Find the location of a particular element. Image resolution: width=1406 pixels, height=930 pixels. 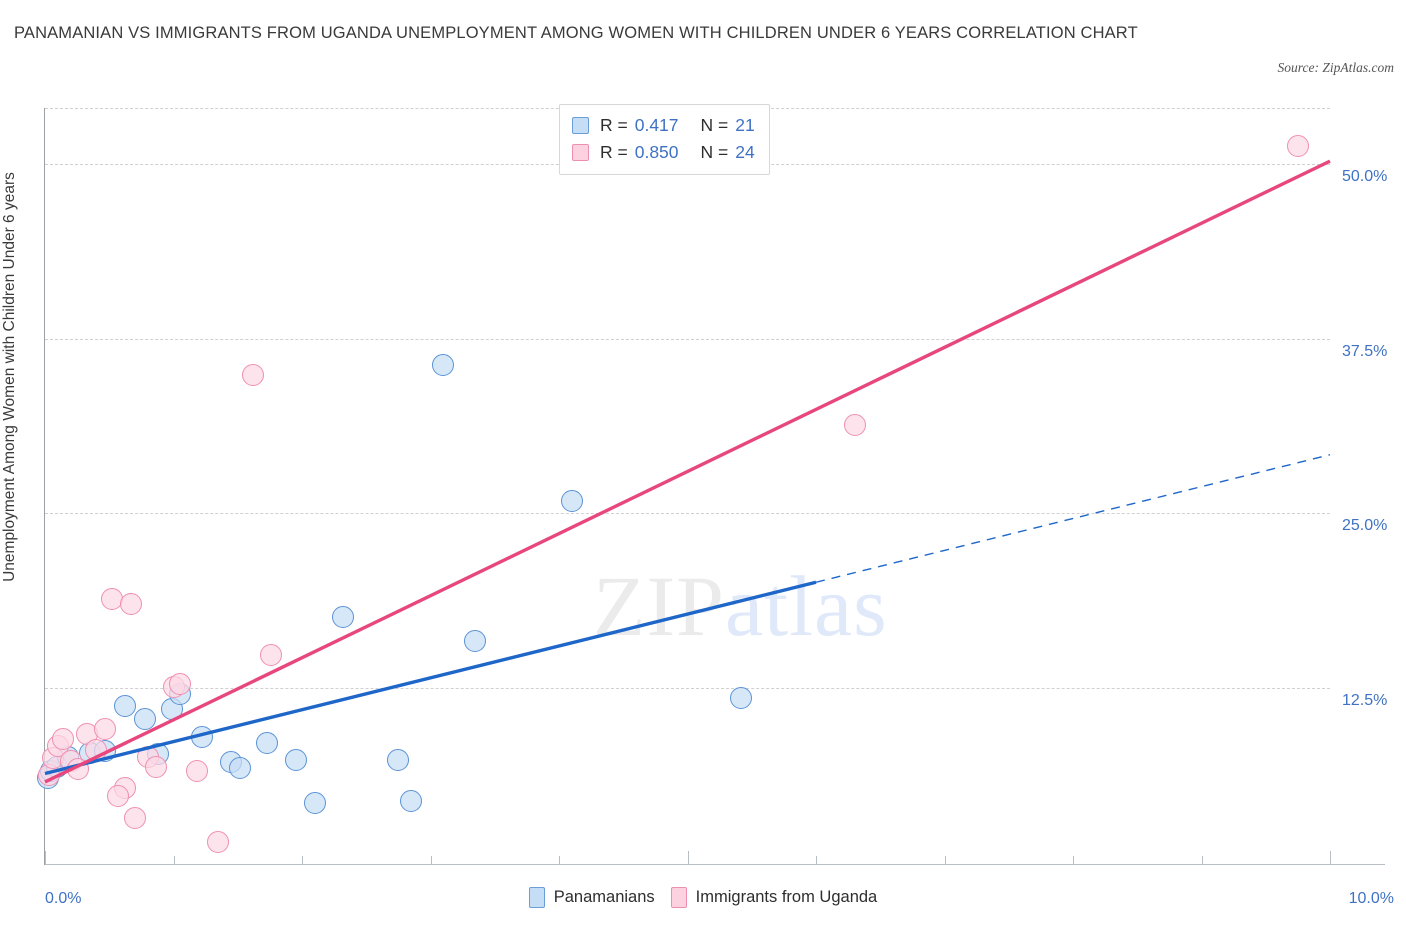

series-legend: Panamanians Immigrants from Uganda is located at coordinates (703, 897).